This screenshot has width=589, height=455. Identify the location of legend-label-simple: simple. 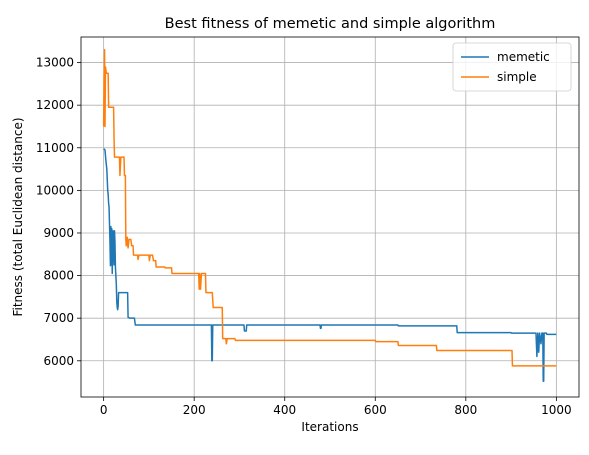
(517, 77).